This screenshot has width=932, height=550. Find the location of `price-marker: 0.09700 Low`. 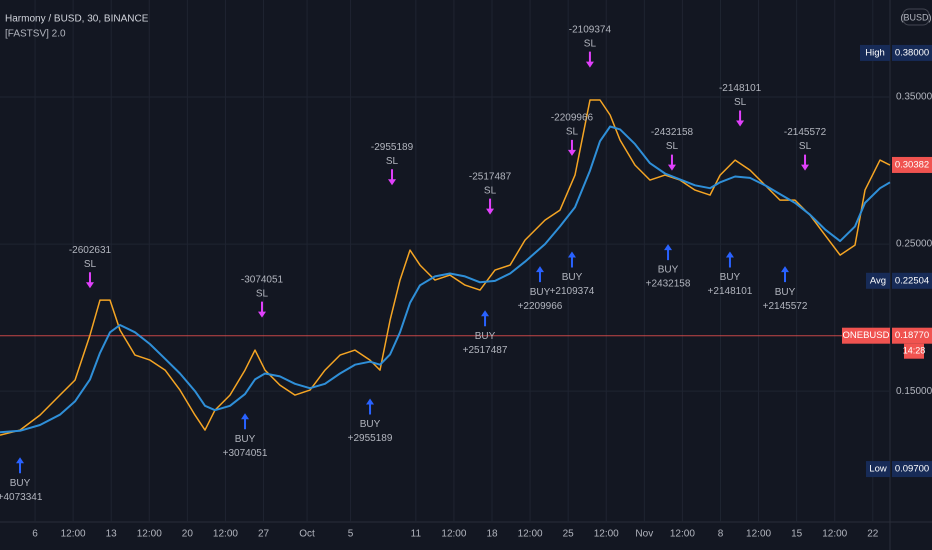

price-marker: 0.09700 Low is located at coordinates (899, 469).